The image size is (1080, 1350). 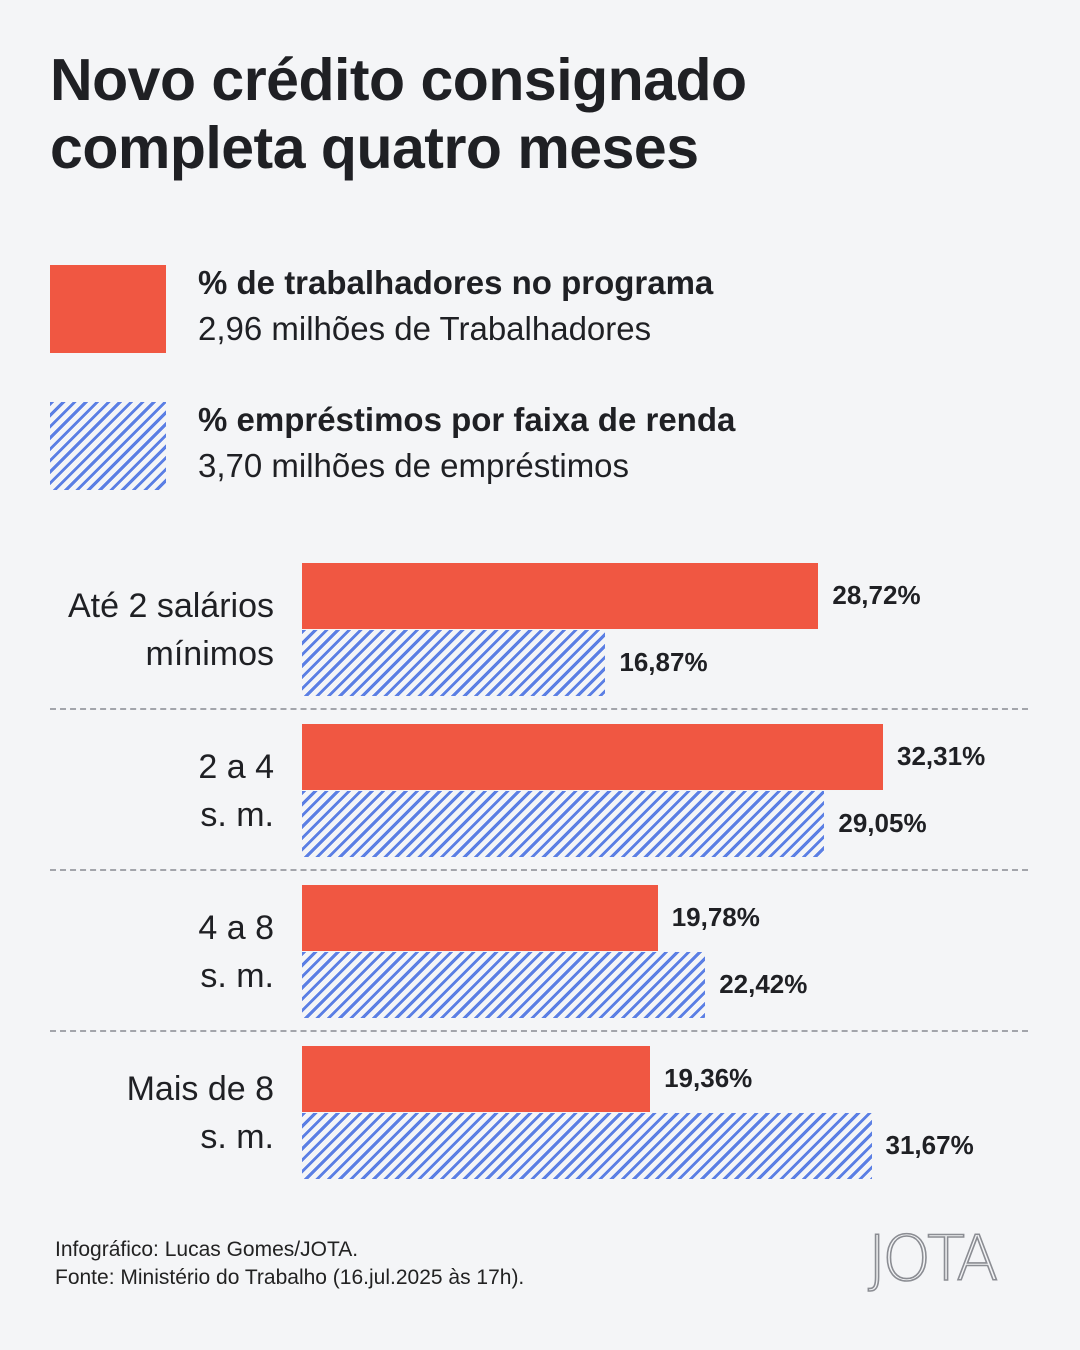 What do you see at coordinates (425, 328) in the screenshot?
I see `legend-sublabel: 2,96 milhões de Trabalhadores` at bounding box center [425, 328].